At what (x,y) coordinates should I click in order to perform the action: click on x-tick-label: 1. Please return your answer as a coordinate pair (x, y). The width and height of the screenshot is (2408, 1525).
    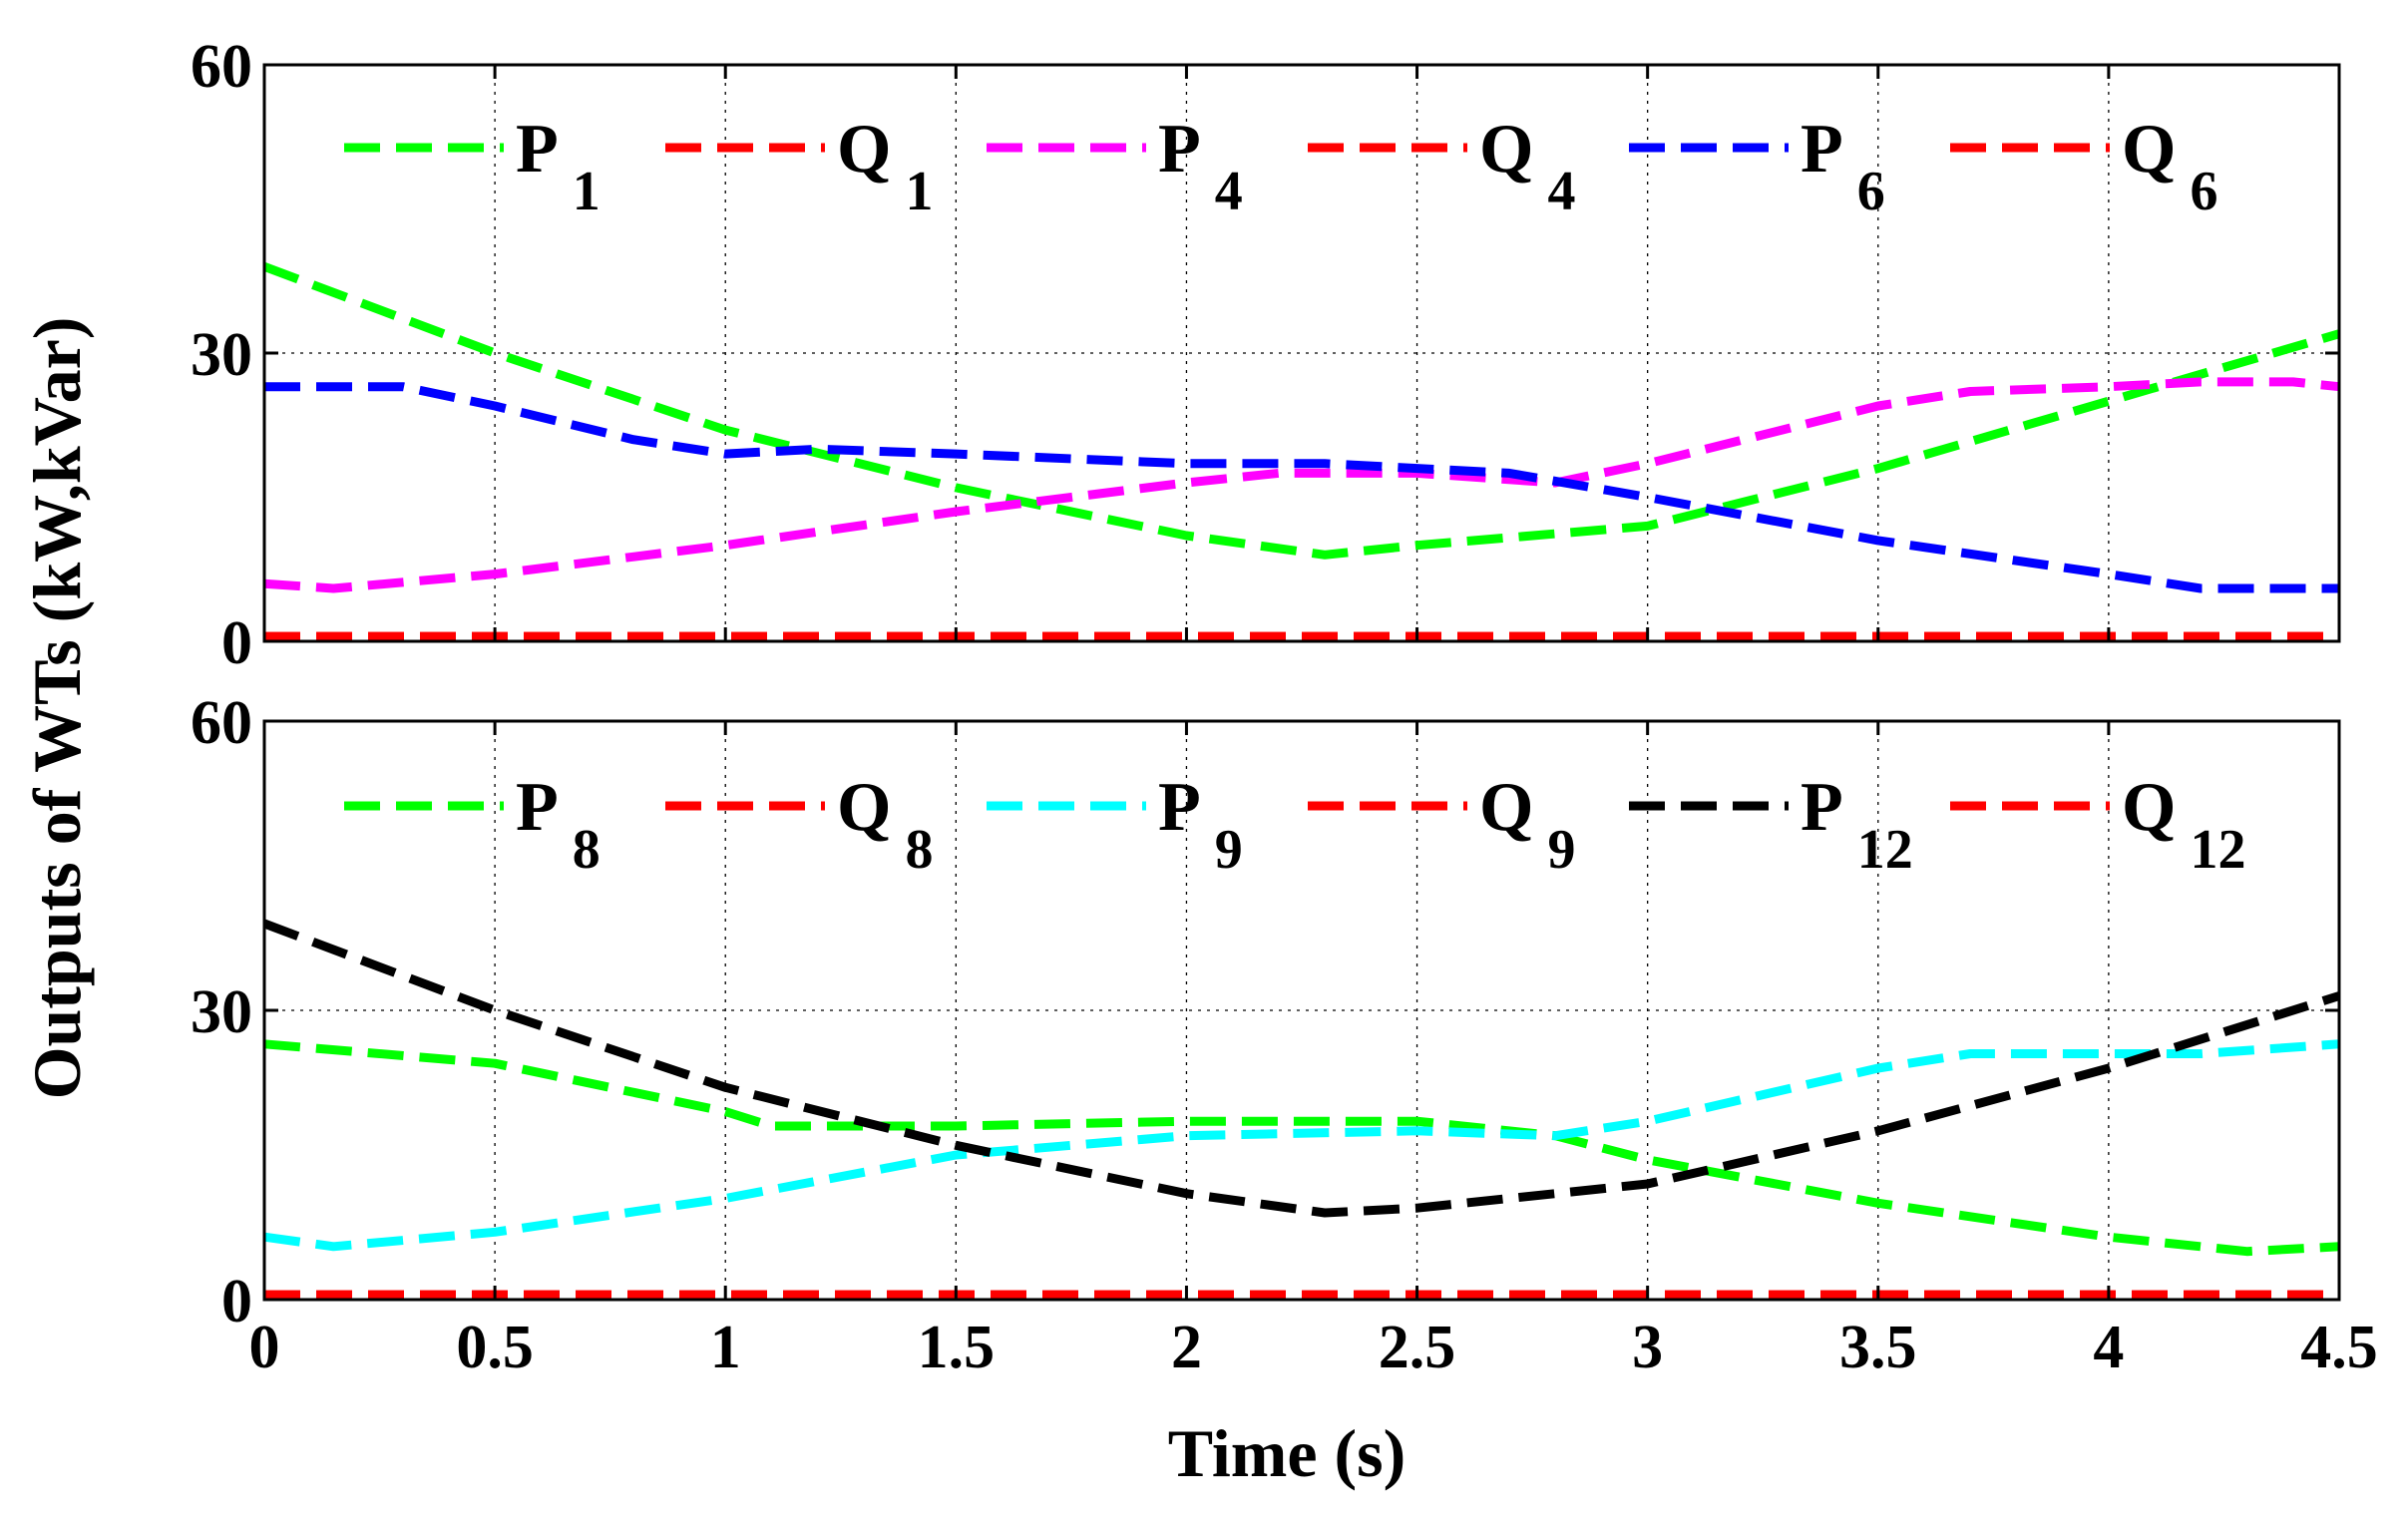
    Looking at the image, I should click on (726, 1348).